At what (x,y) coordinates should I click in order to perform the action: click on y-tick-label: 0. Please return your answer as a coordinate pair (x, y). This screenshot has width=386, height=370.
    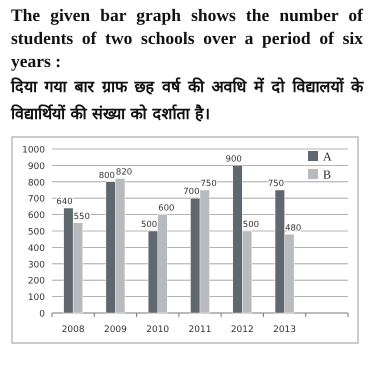
    Looking at the image, I should click on (42, 315).